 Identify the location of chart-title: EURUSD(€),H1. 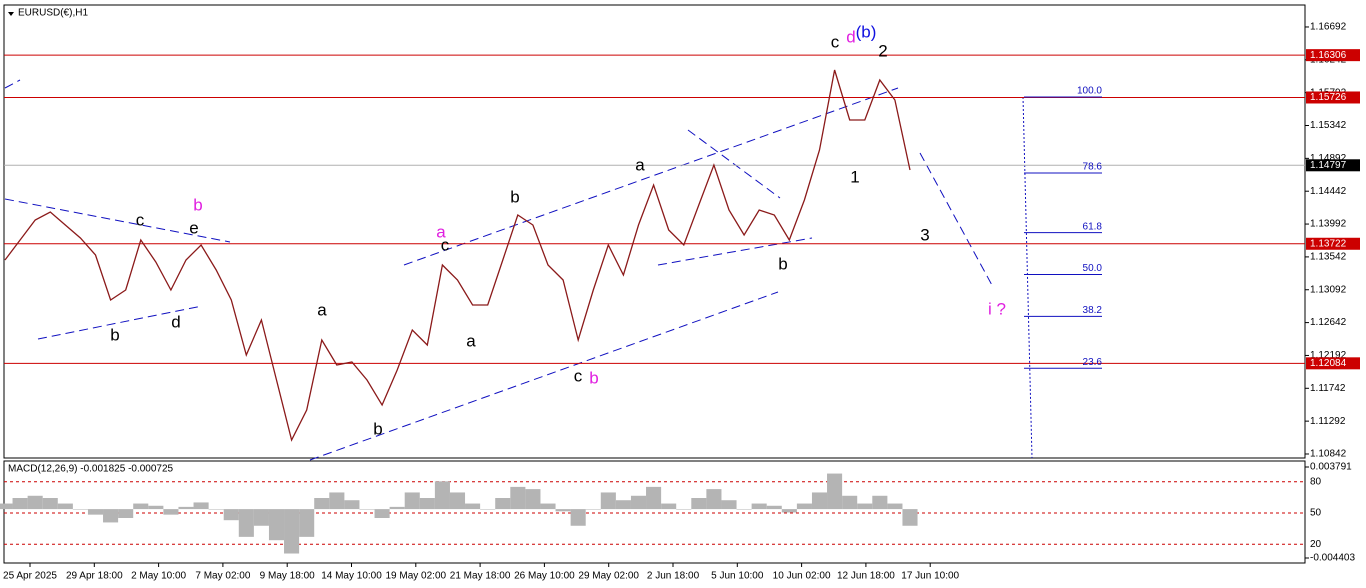
(53, 13).